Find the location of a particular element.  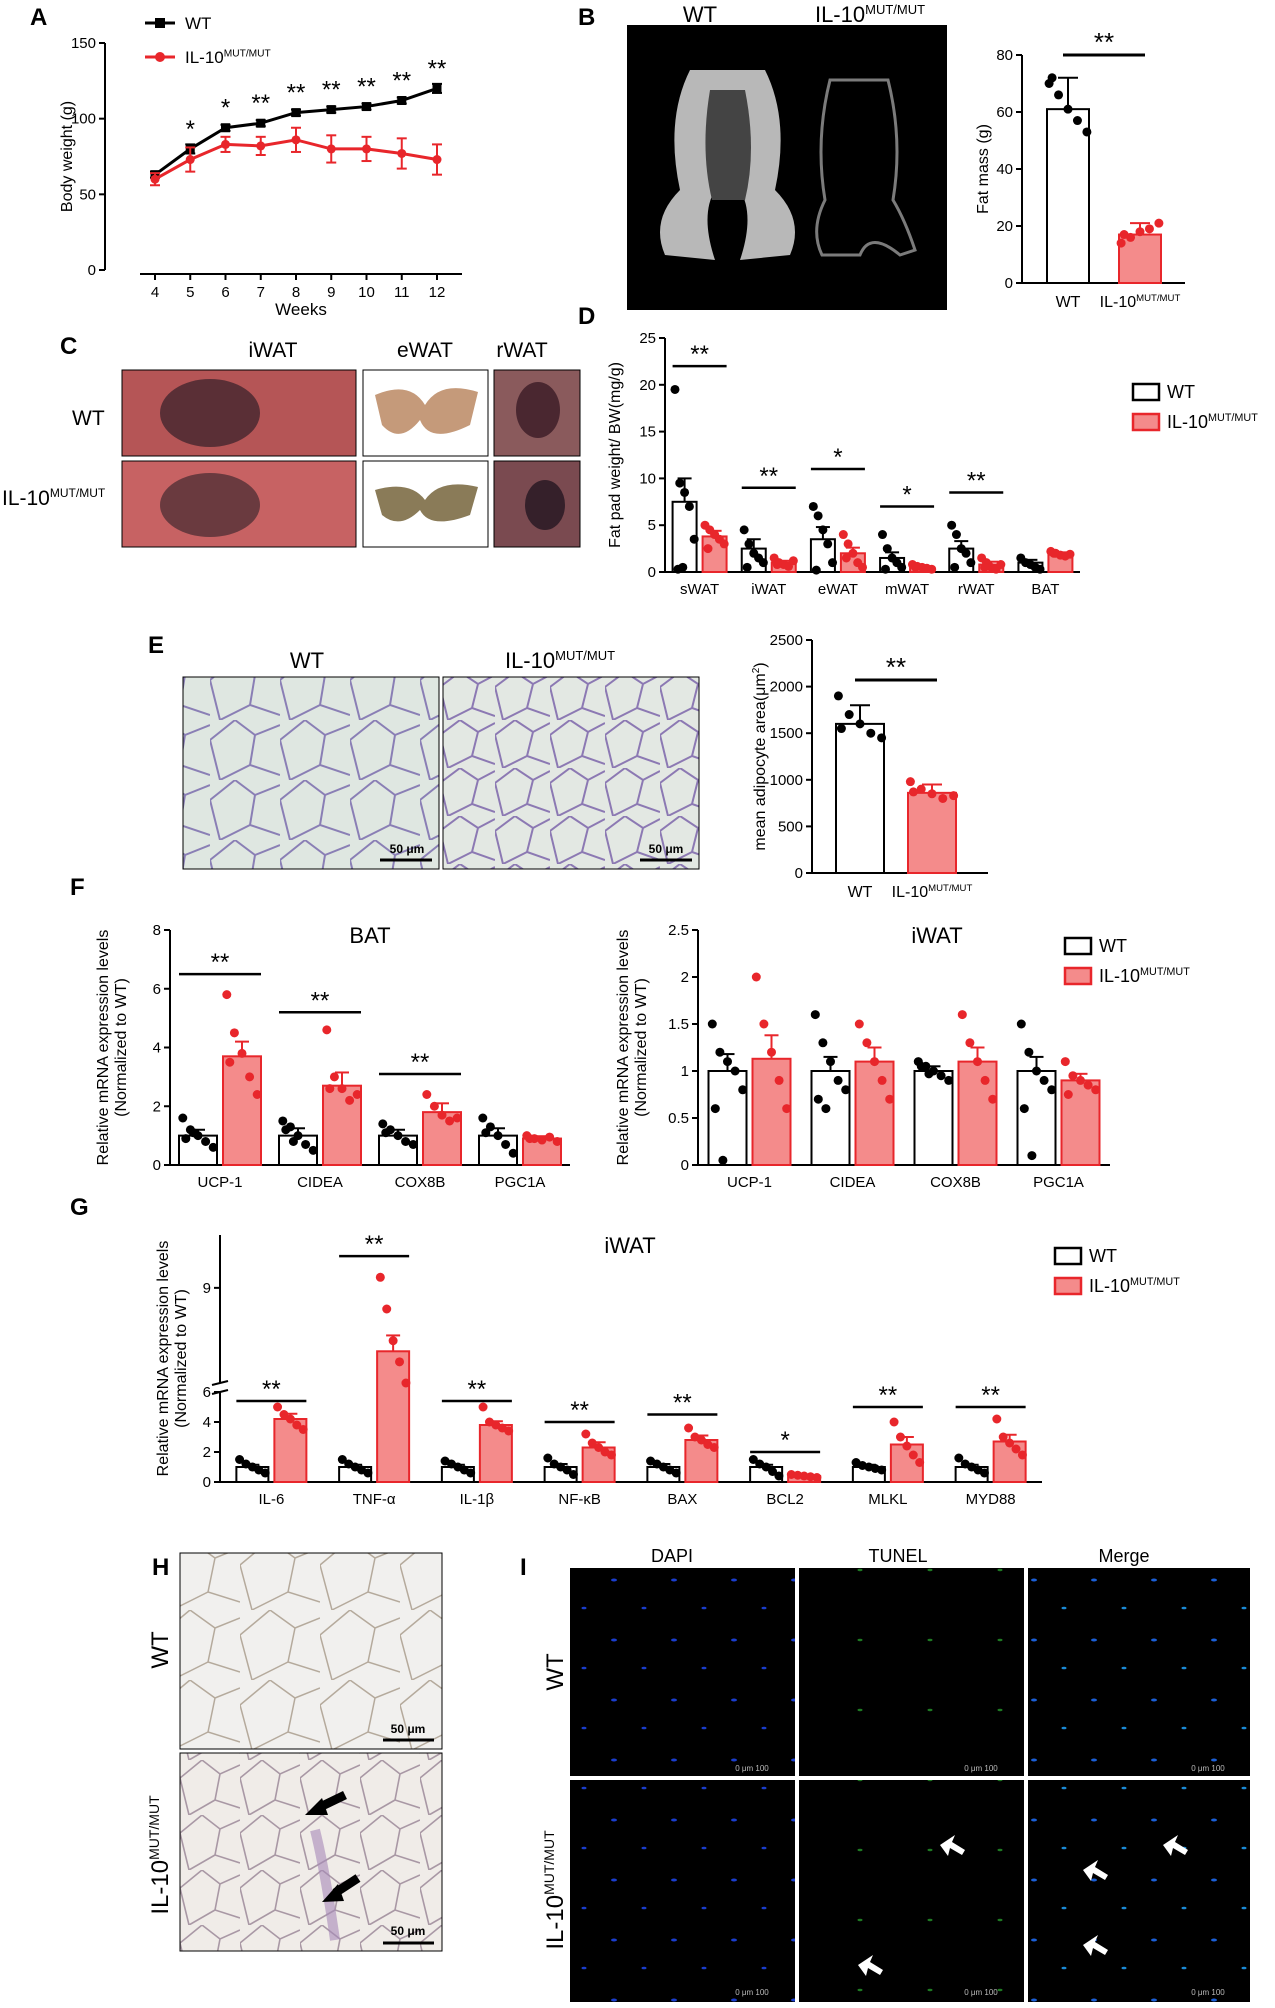

G-y-tick-label-1: 2 is located at coordinates (207, 1452).